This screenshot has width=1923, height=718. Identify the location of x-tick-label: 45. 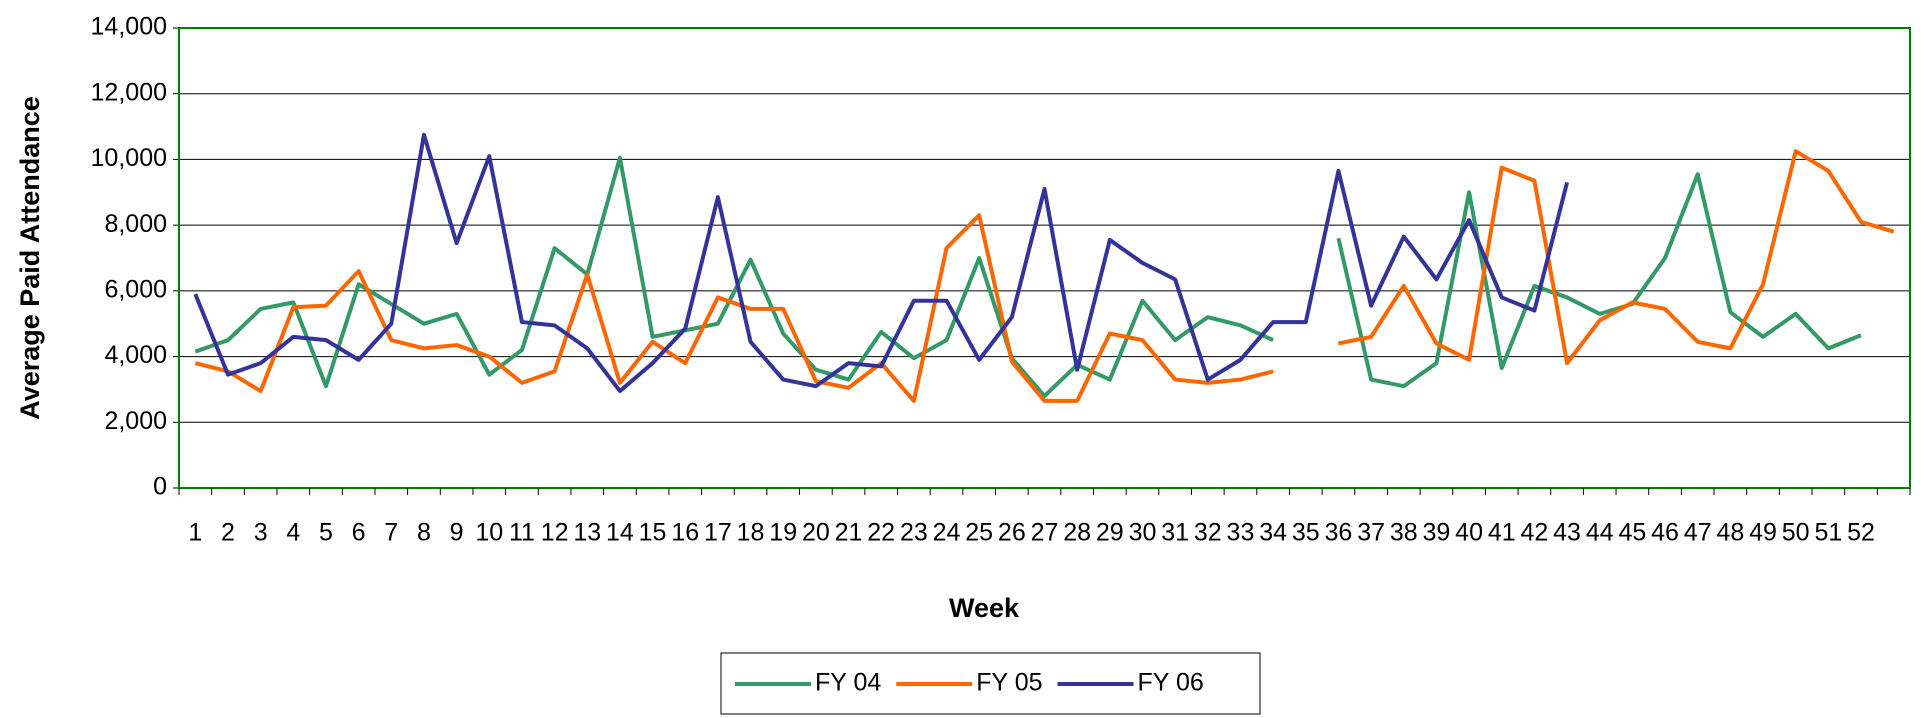
(1632, 533).